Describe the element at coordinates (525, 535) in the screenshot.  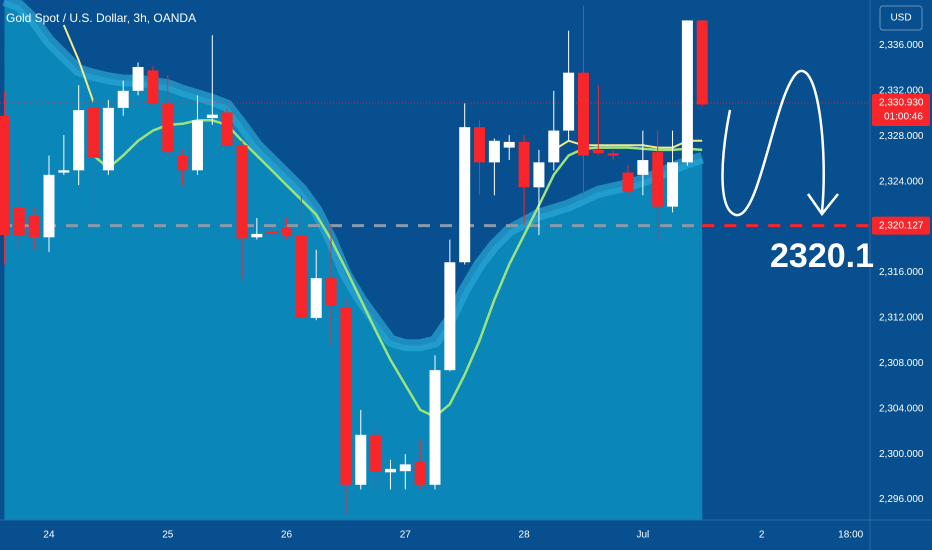
I see `x-tick-label: 28` at that location.